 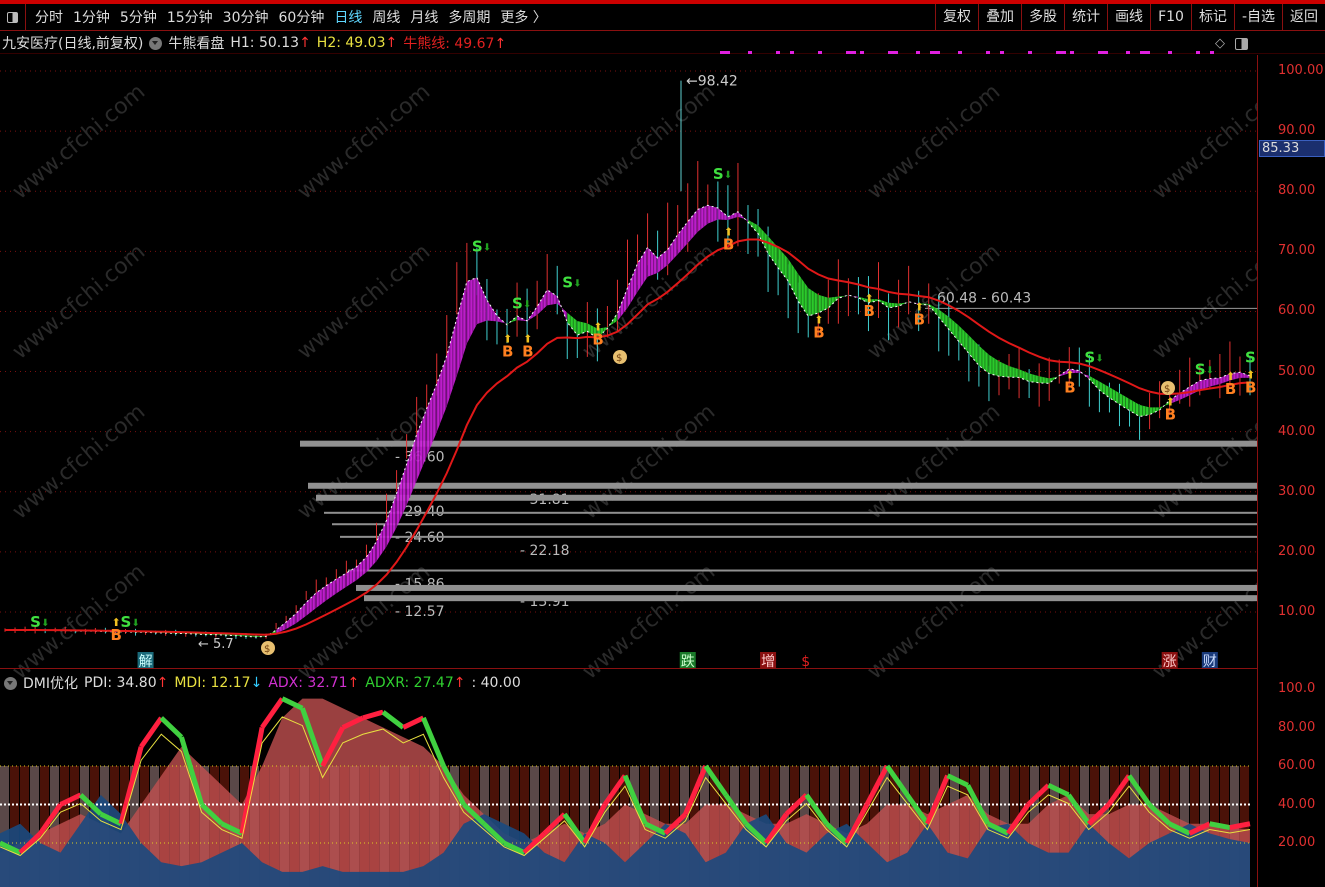 What do you see at coordinates (348, 18) in the screenshot?
I see `period-tab: 日线` at bounding box center [348, 18].